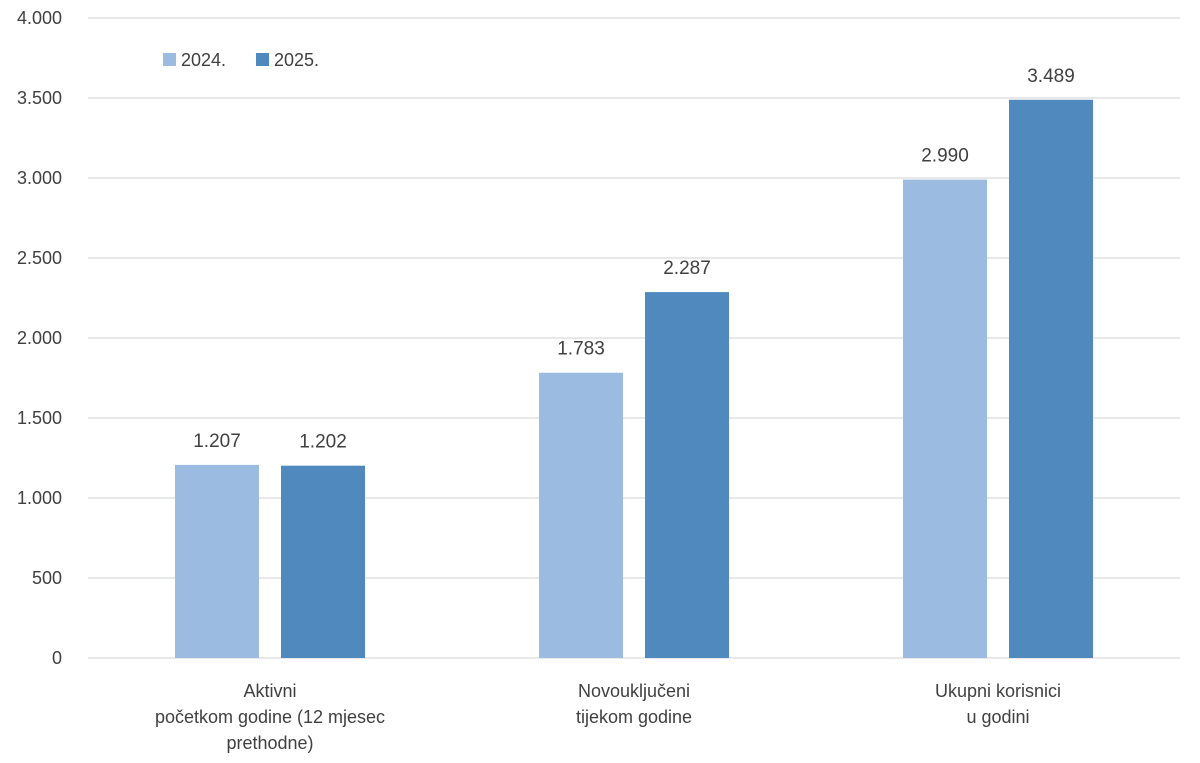 The image size is (1200, 763). Describe the element at coordinates (945, 156) in the screenshot. I see `data-label: 2.990` at that location.